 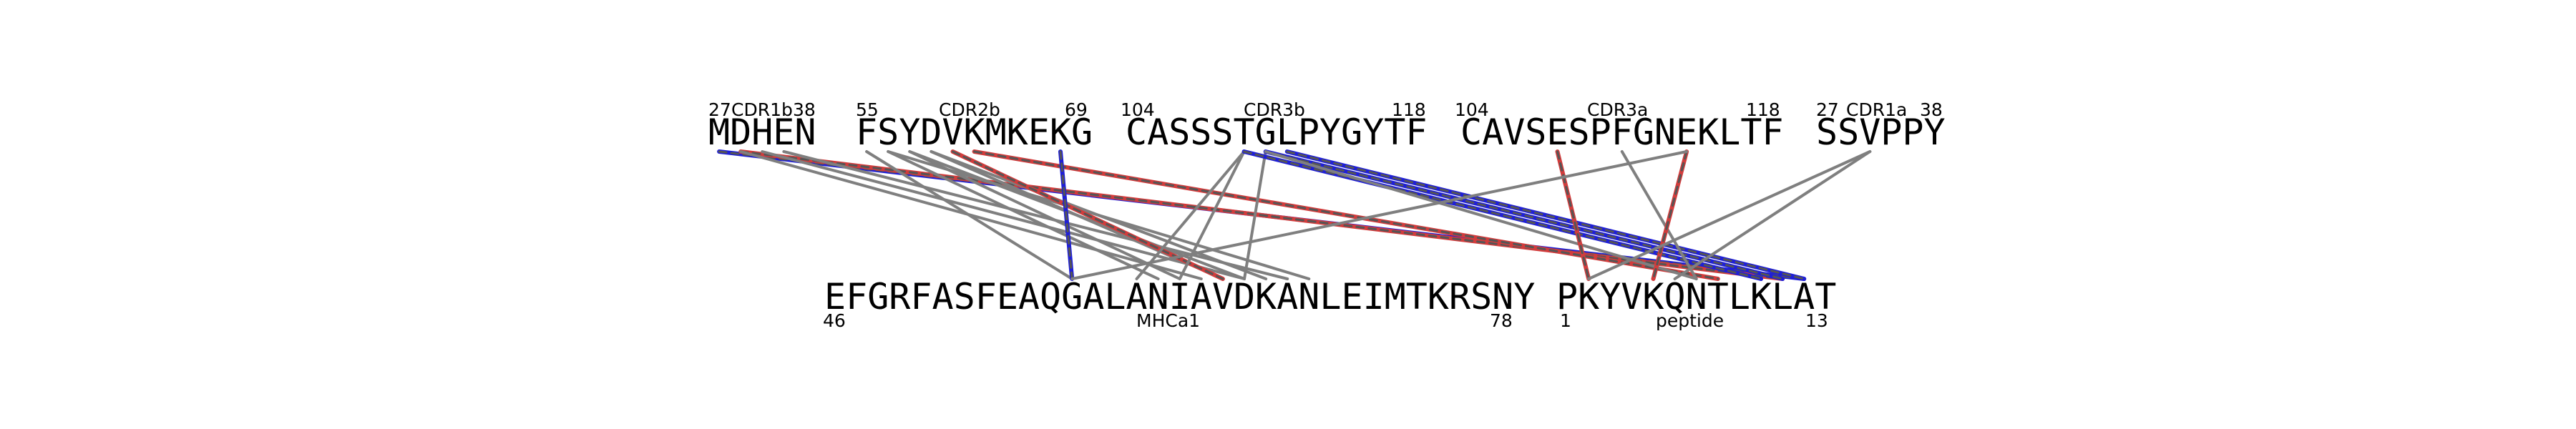 What do you see at coordinates (1876, 109) in the screenshot?
I see `label-cdr1a: CDR1a` at bounding box center [1876, 109].